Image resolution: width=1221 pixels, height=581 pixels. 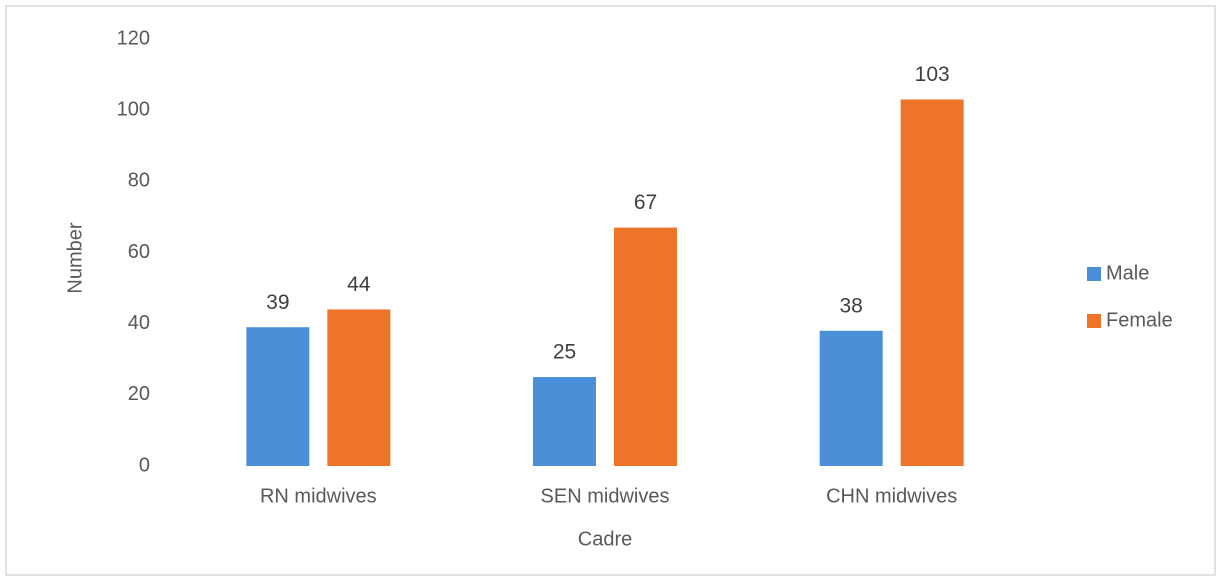 I want to click on y-tick-label: 100, so click(x=133, y=109).